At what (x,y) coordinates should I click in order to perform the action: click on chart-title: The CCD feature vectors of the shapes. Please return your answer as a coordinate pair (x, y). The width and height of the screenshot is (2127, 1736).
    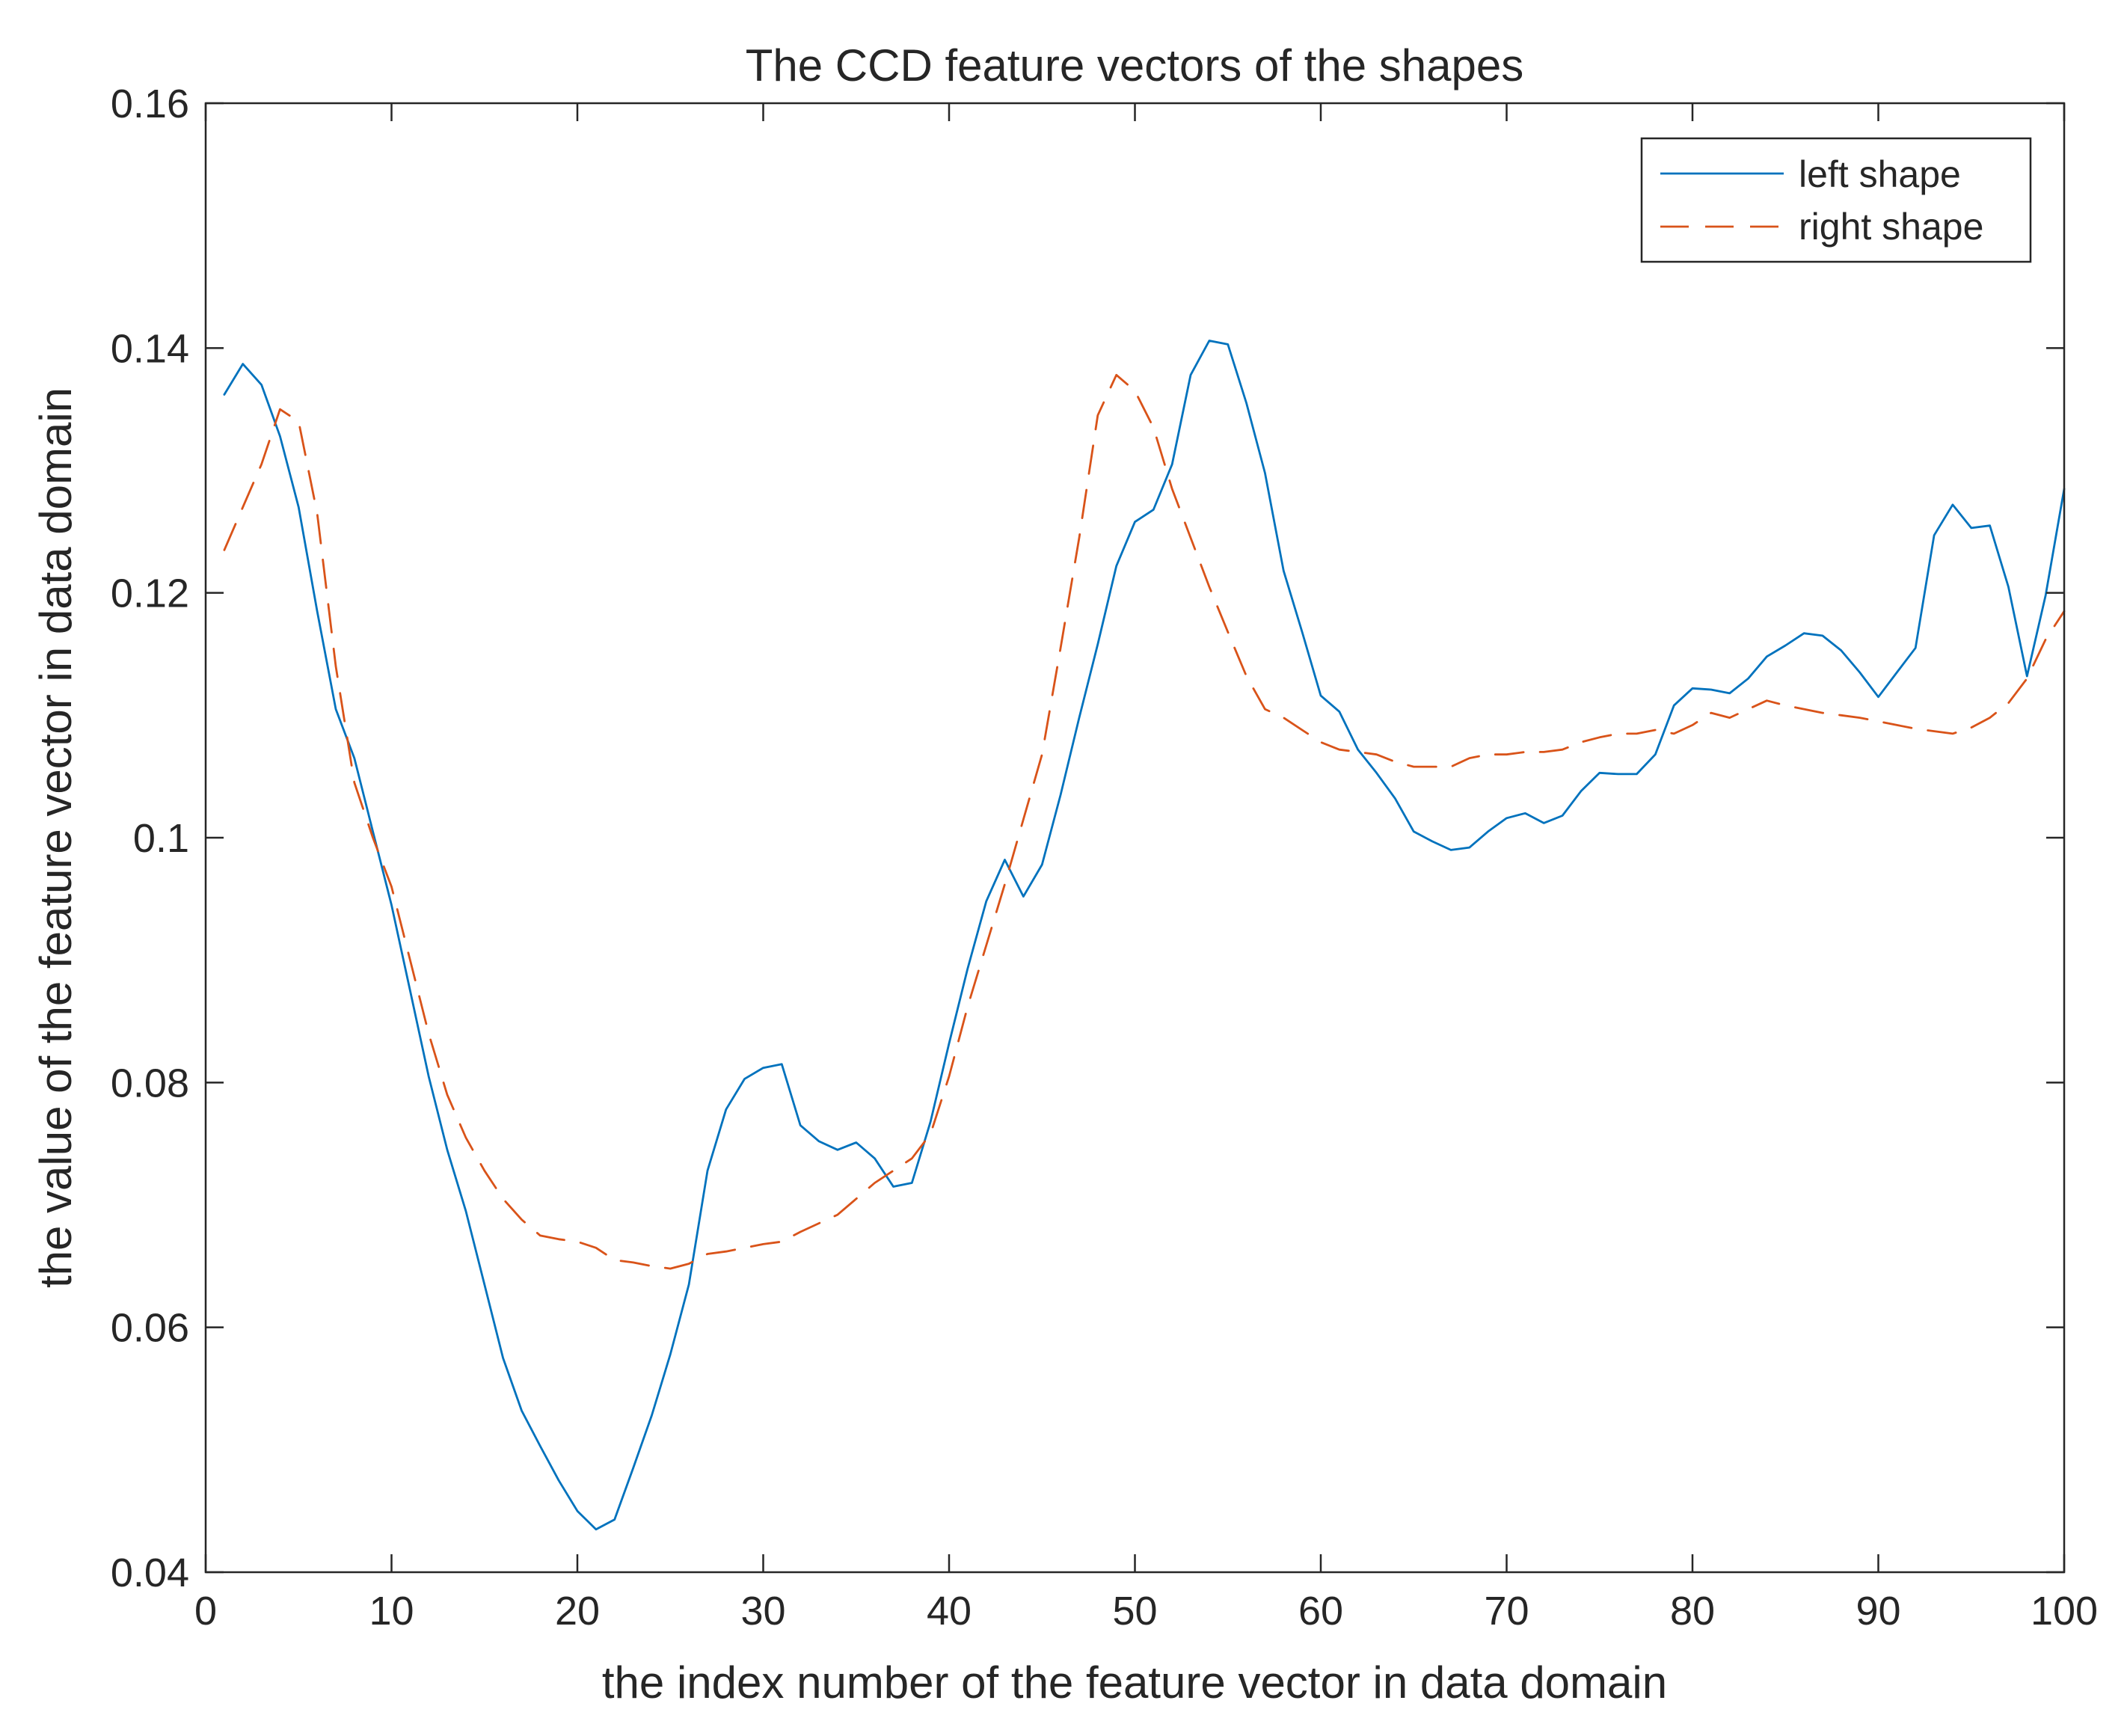
    Looking at the image, I should click on (1135, 65).